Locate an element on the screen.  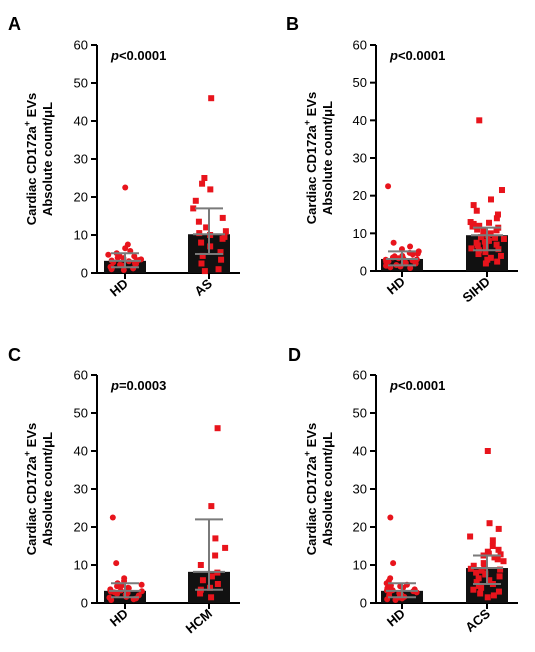
panel-letter: B is located at coordinates (292, 24).